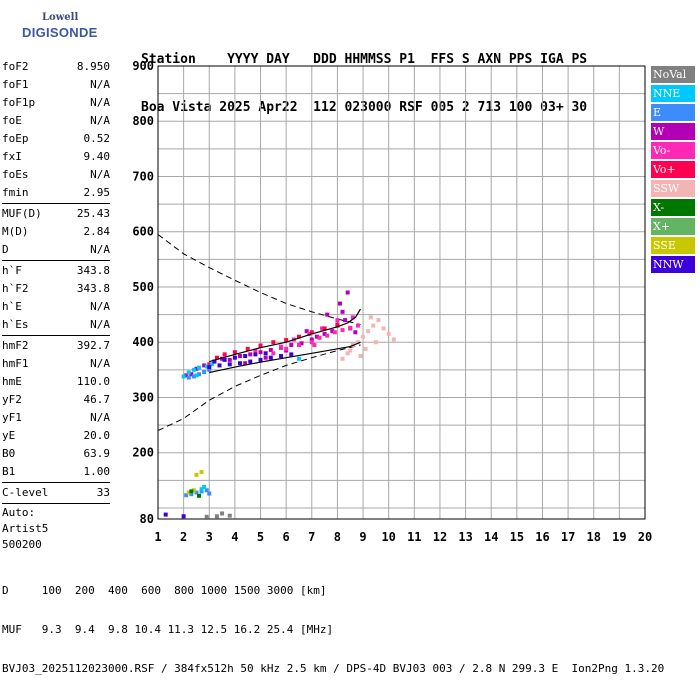  What do you see at coordinates (594, 537) in the screenshot?
I see `x-tick-label: 18` at bounding box center [594, 537].